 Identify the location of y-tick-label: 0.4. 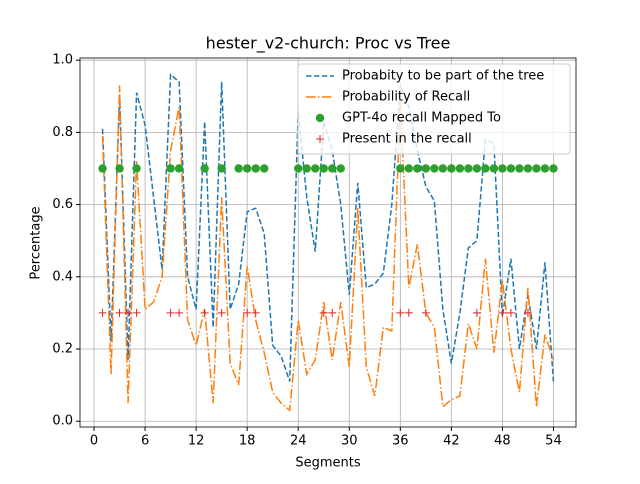
(62, 276).